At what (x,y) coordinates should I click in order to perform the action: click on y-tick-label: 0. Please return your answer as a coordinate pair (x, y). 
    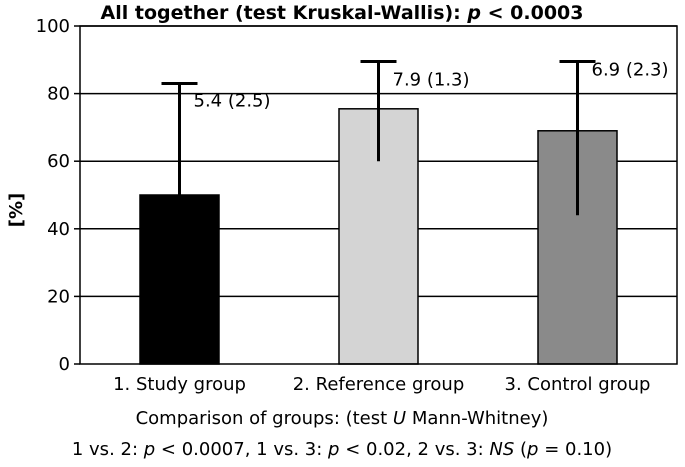
    Looking at the image, I should click on (64, 364).